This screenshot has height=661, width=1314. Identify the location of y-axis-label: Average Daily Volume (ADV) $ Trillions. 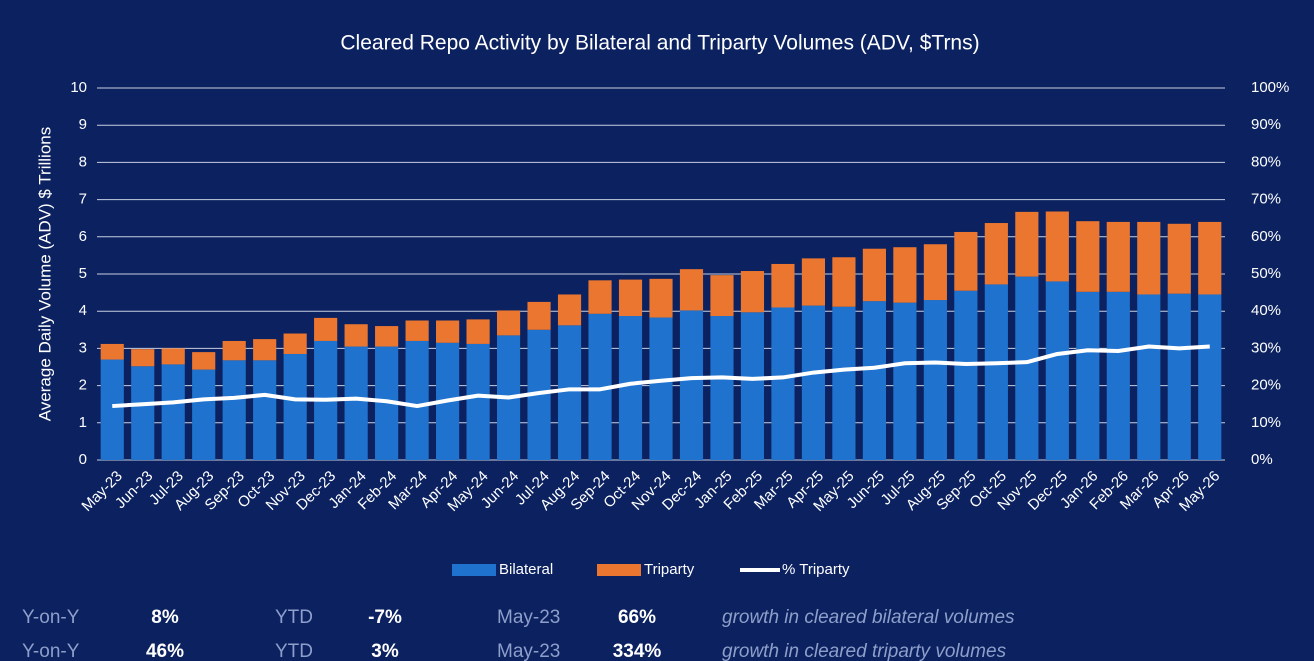
(44, 274).